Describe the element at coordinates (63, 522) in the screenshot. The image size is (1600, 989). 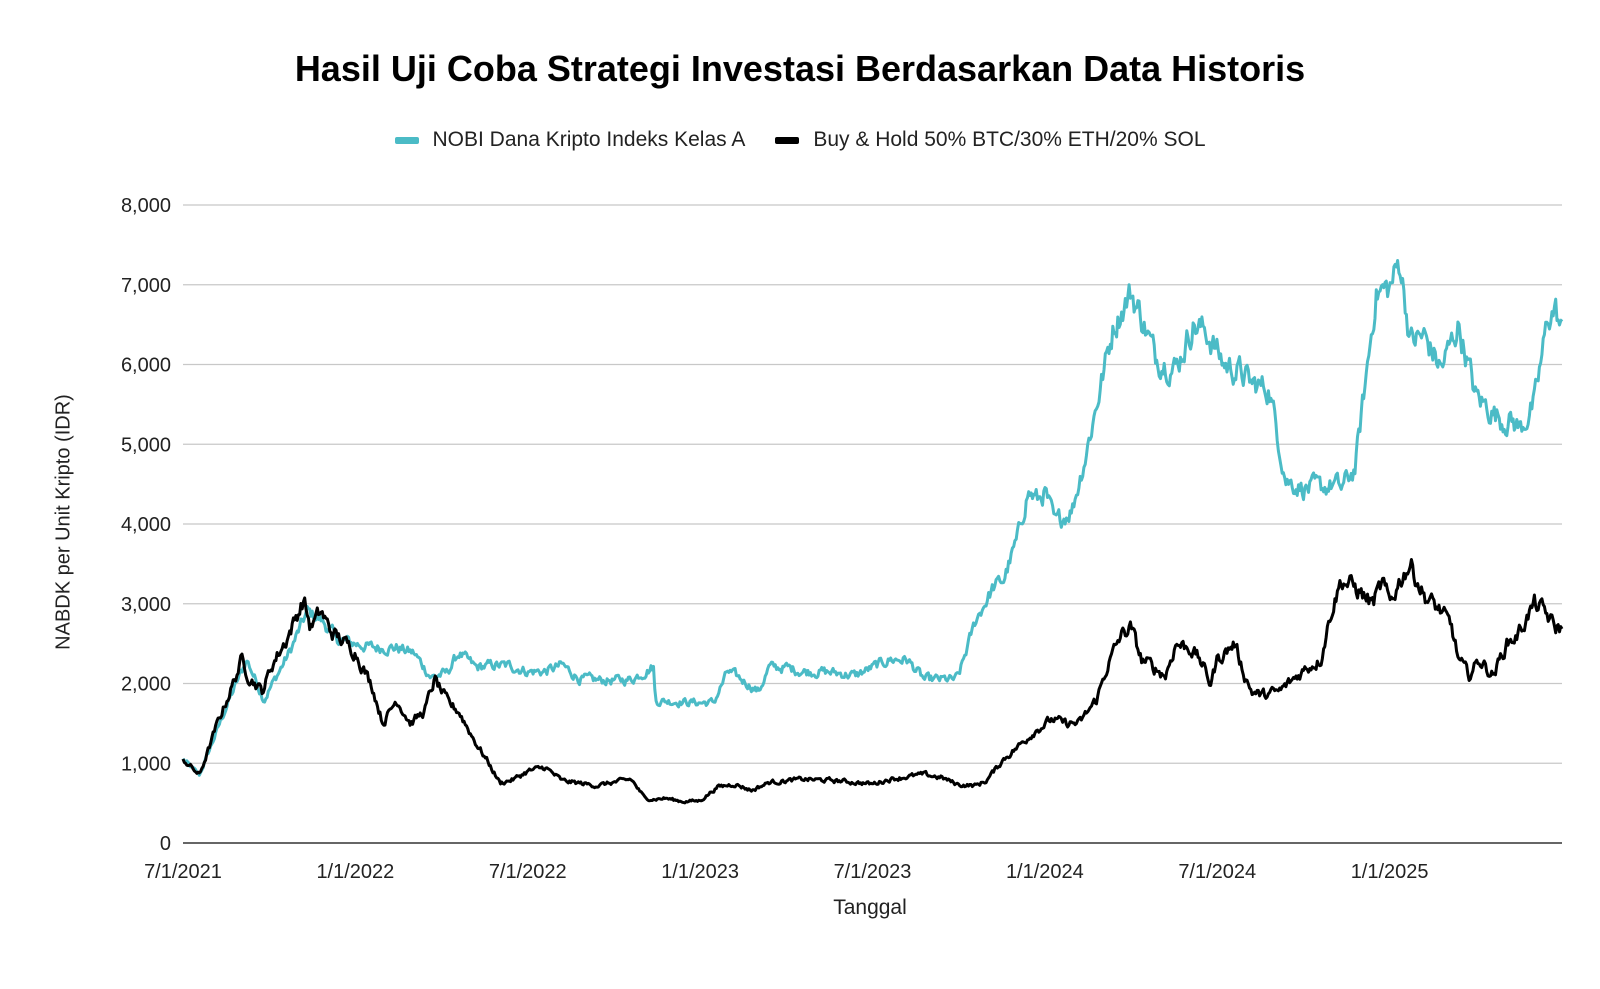
I see `y-axis-title: NABDK per Unit Kripto (IDR)` at that location.